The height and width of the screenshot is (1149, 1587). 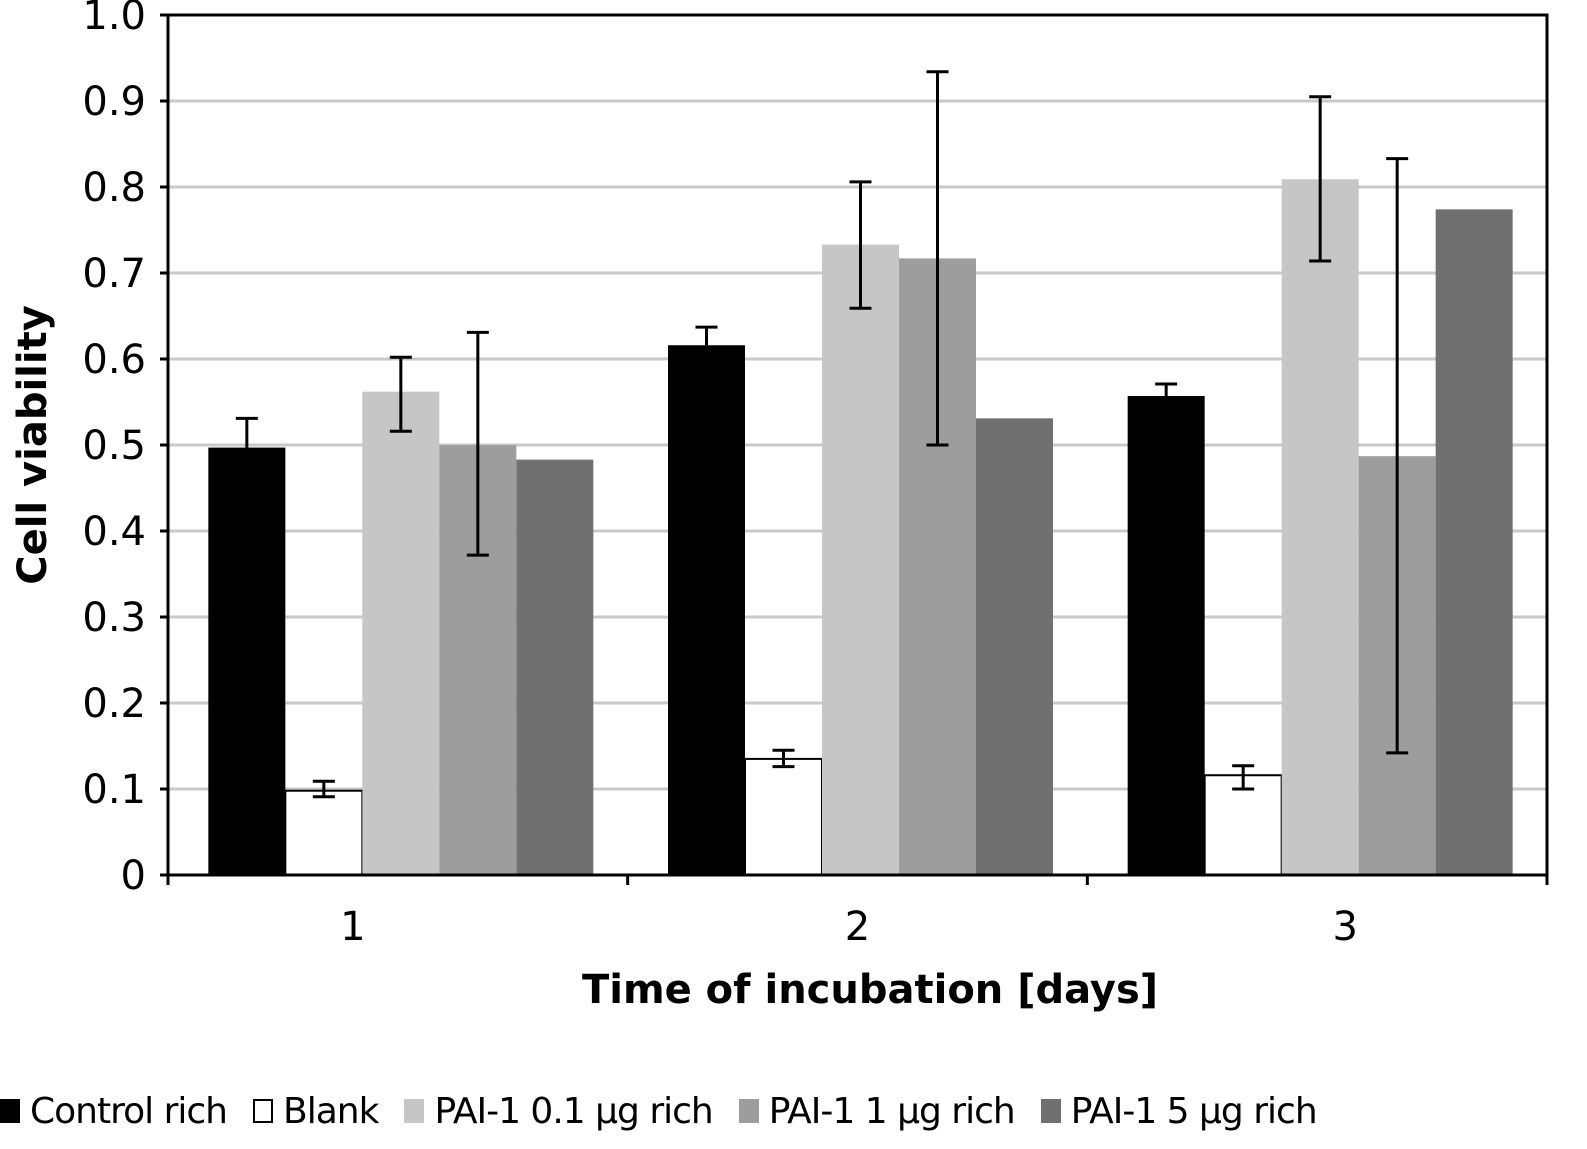 I want to click on legend-item: Control rich, so click(x=114, y=1111).